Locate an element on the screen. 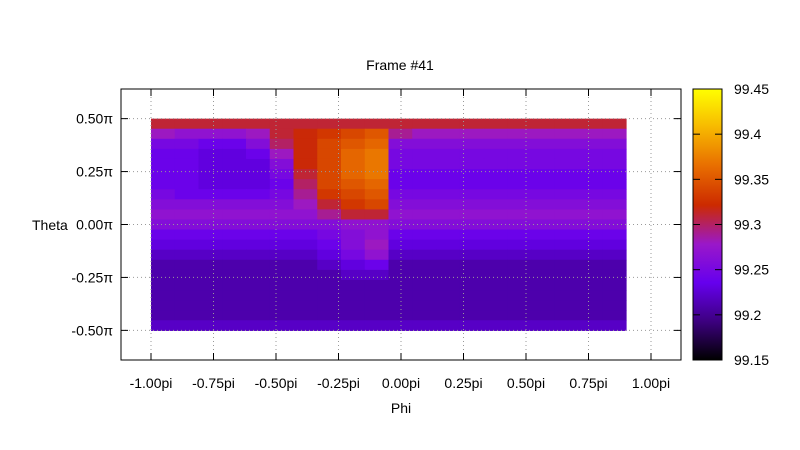 This screenshot has height=450, width=800. x-tick-label: 0.00pi is located at coordinates (401, 383).